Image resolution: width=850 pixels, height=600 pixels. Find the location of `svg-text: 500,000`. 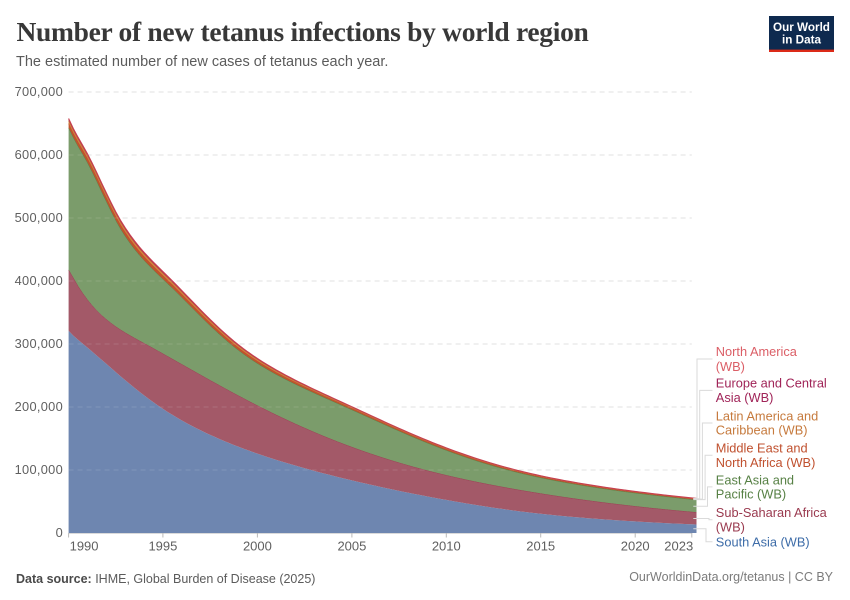

svg-text: 500,000 is located at coordinates (39, 217).